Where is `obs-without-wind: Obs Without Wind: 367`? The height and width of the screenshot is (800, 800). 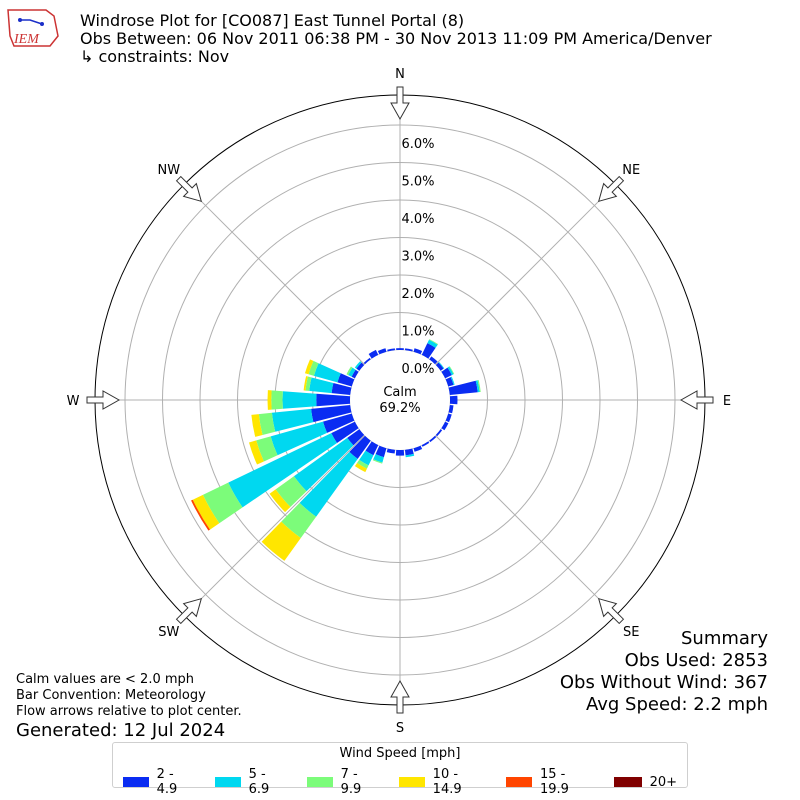
obs-without-wind: Obs Without Wind: 367 is located at coordinates (663, 682).